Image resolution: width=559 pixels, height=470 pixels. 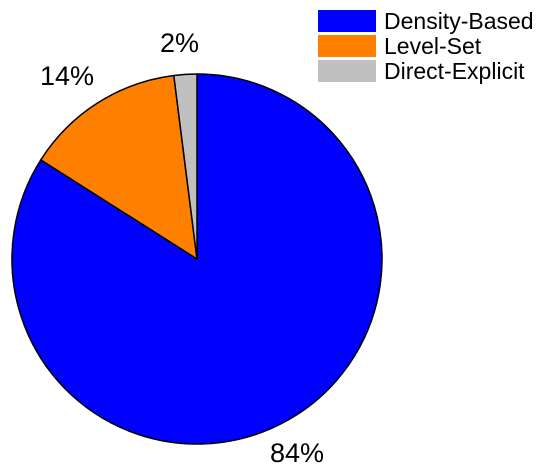 I want to click on legend-swatch-density-based, so click(x=347, y=21).